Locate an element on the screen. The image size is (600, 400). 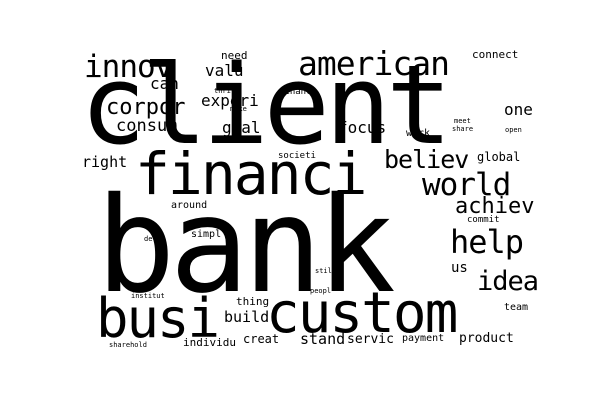
word-thrive: thrive is located at coordinates (227, 91).